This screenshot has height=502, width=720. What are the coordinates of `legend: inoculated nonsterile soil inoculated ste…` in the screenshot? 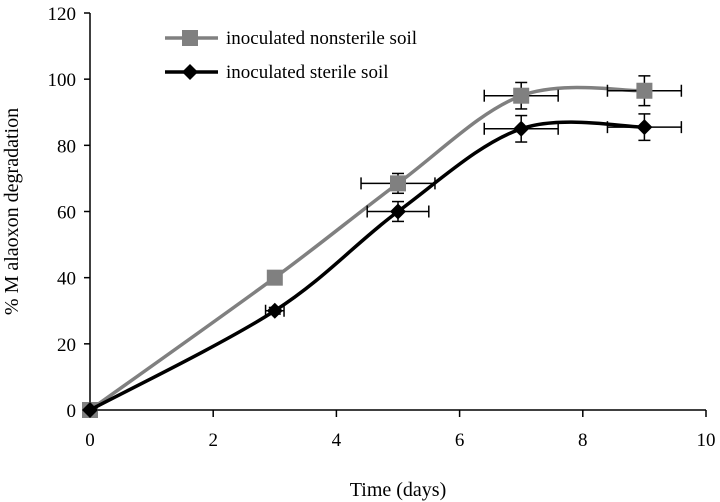 It's located at (291, 55).